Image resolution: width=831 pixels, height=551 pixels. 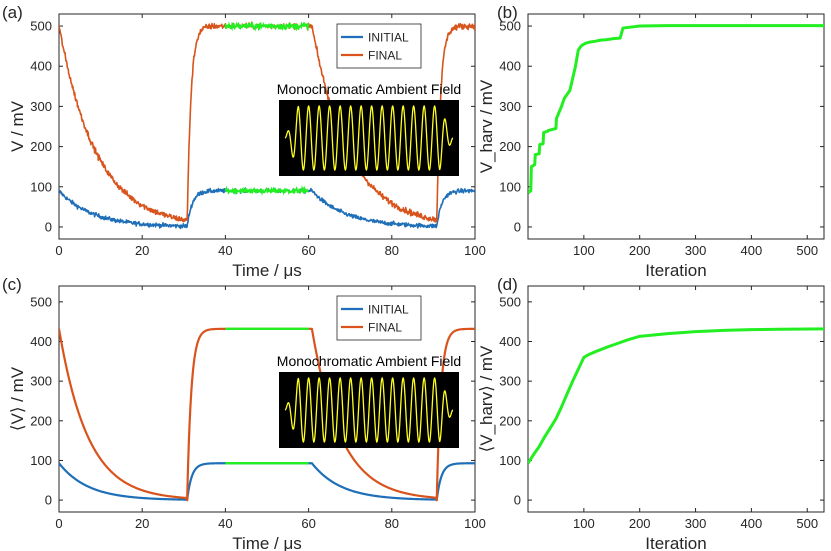 What do you see at coordinates (507, 284) in the screenshot?
I see `panel-label: (d)` at bounding box center [507, 284].